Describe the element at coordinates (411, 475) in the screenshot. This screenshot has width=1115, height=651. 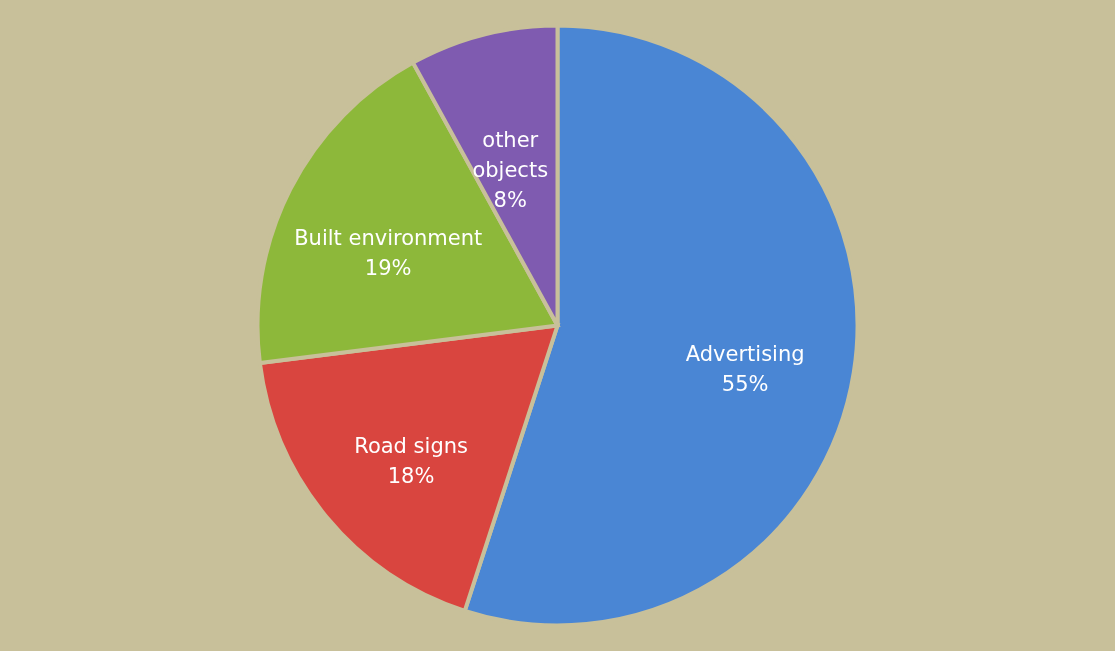
I see `data-label: 18%` at that location.